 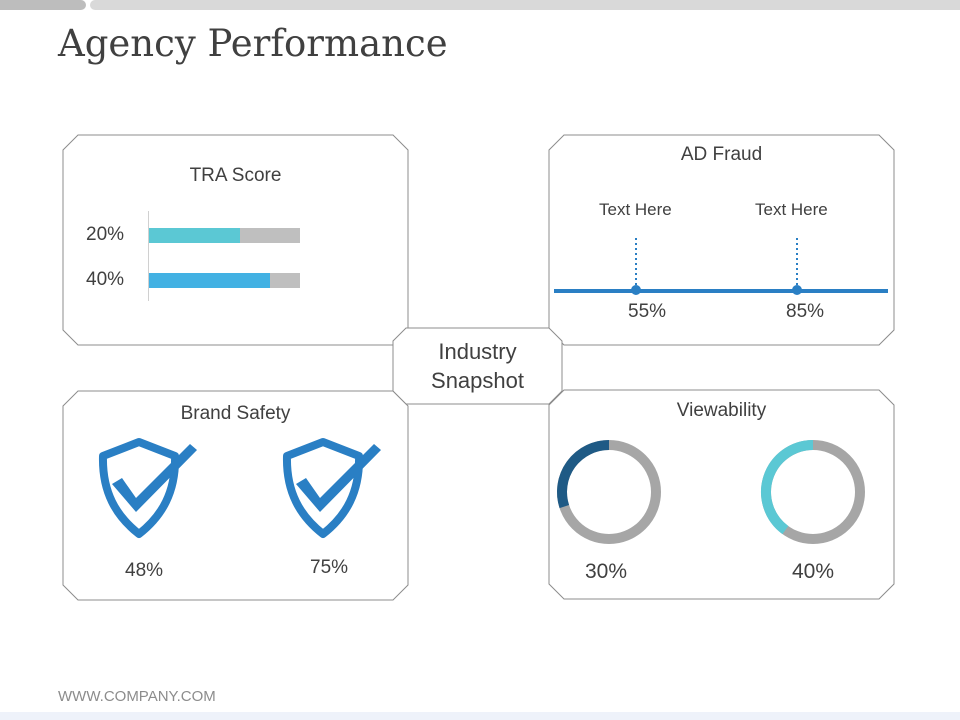 What do you see at coordinates (797, 290) in the screenshot?
I see `ad-fraud-marker-2-dot` at bounding box center [797, 290].